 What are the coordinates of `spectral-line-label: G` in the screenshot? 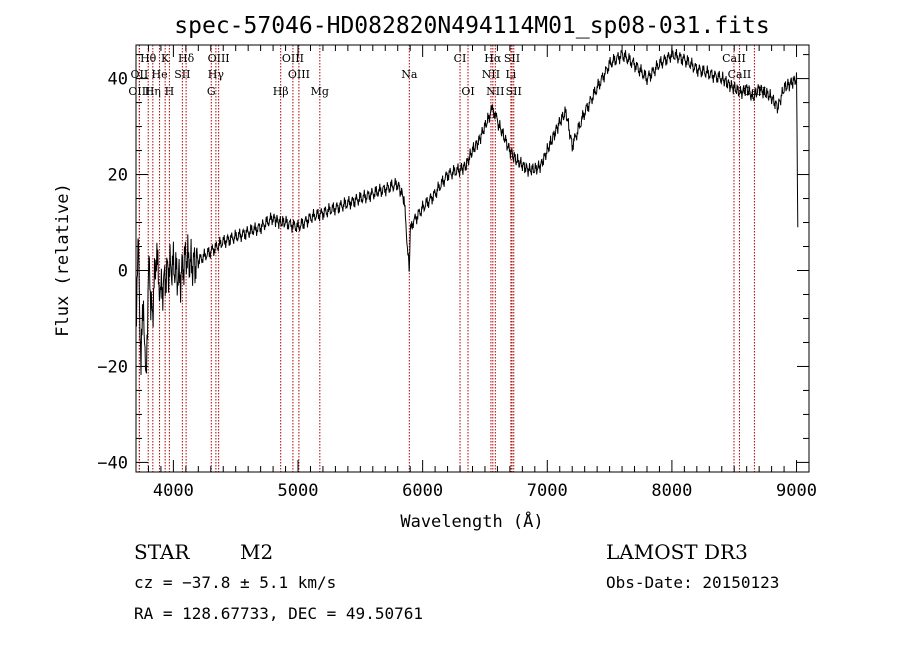 It's located at (211, 91).